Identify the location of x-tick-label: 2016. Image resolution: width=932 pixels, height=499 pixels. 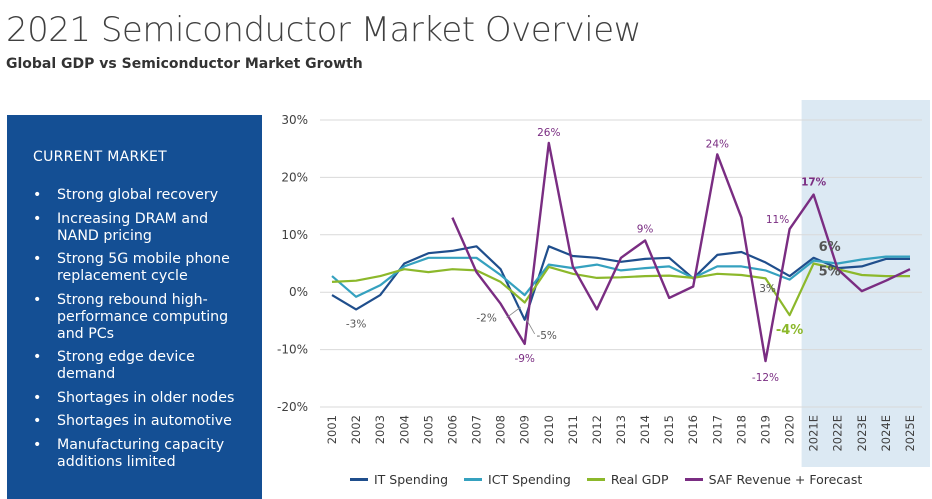
(693, 429).